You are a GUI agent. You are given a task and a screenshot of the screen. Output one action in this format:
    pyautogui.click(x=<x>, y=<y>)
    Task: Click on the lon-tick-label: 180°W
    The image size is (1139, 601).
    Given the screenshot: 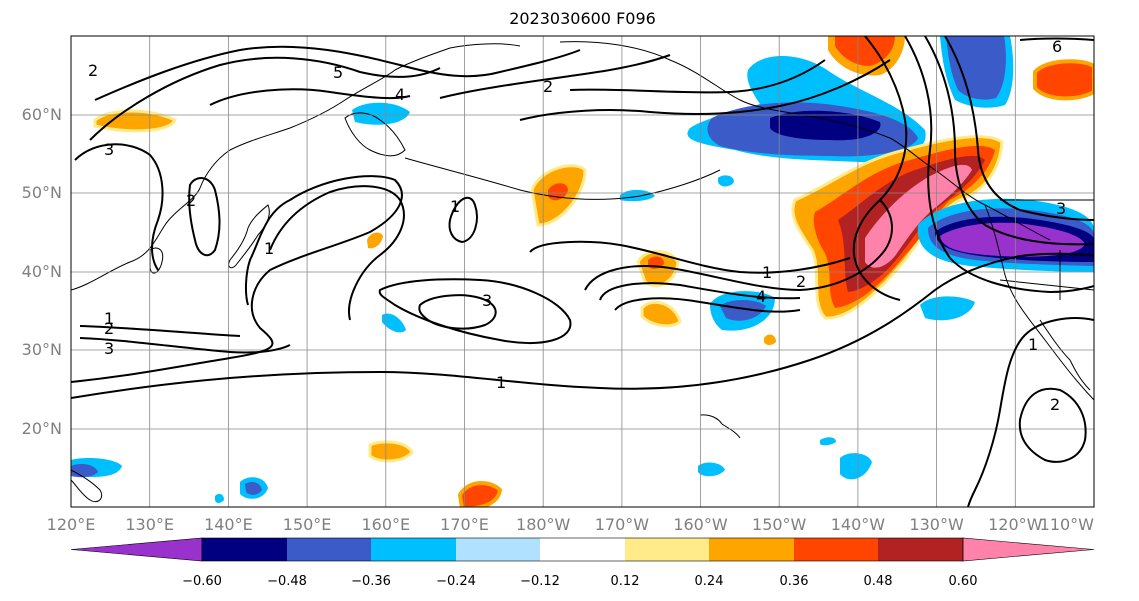 What is the action you would take?
    pyautogui.click(x=543, y=524)
    